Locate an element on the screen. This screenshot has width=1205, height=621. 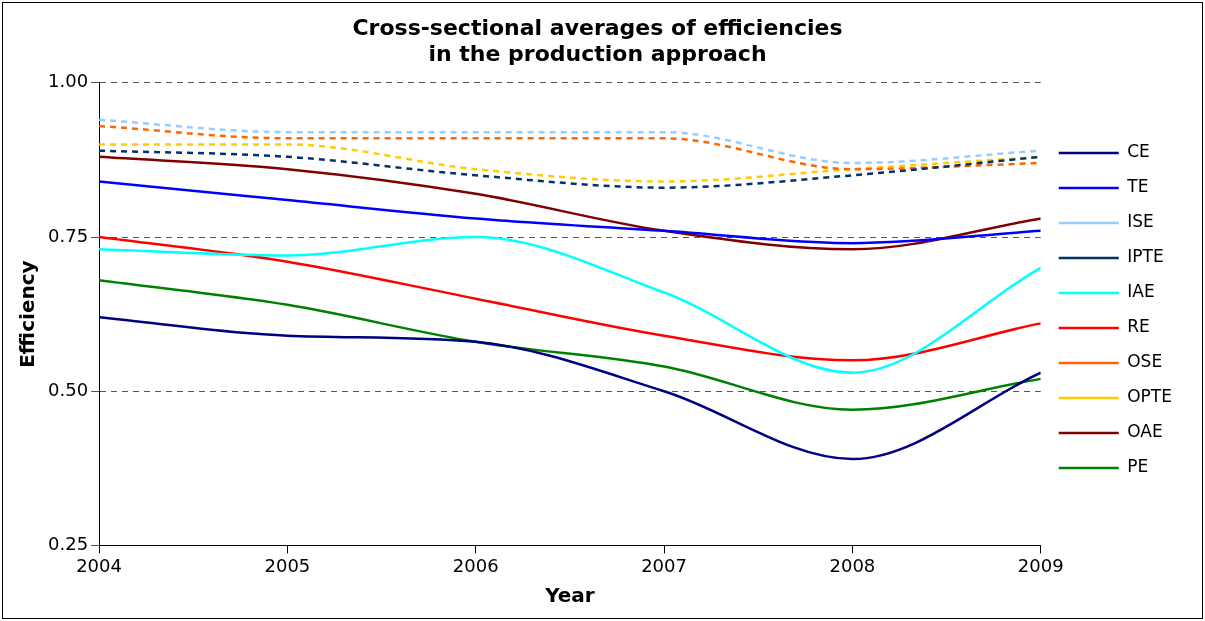
legend-label: TE is located at coordinates (1137, 186).